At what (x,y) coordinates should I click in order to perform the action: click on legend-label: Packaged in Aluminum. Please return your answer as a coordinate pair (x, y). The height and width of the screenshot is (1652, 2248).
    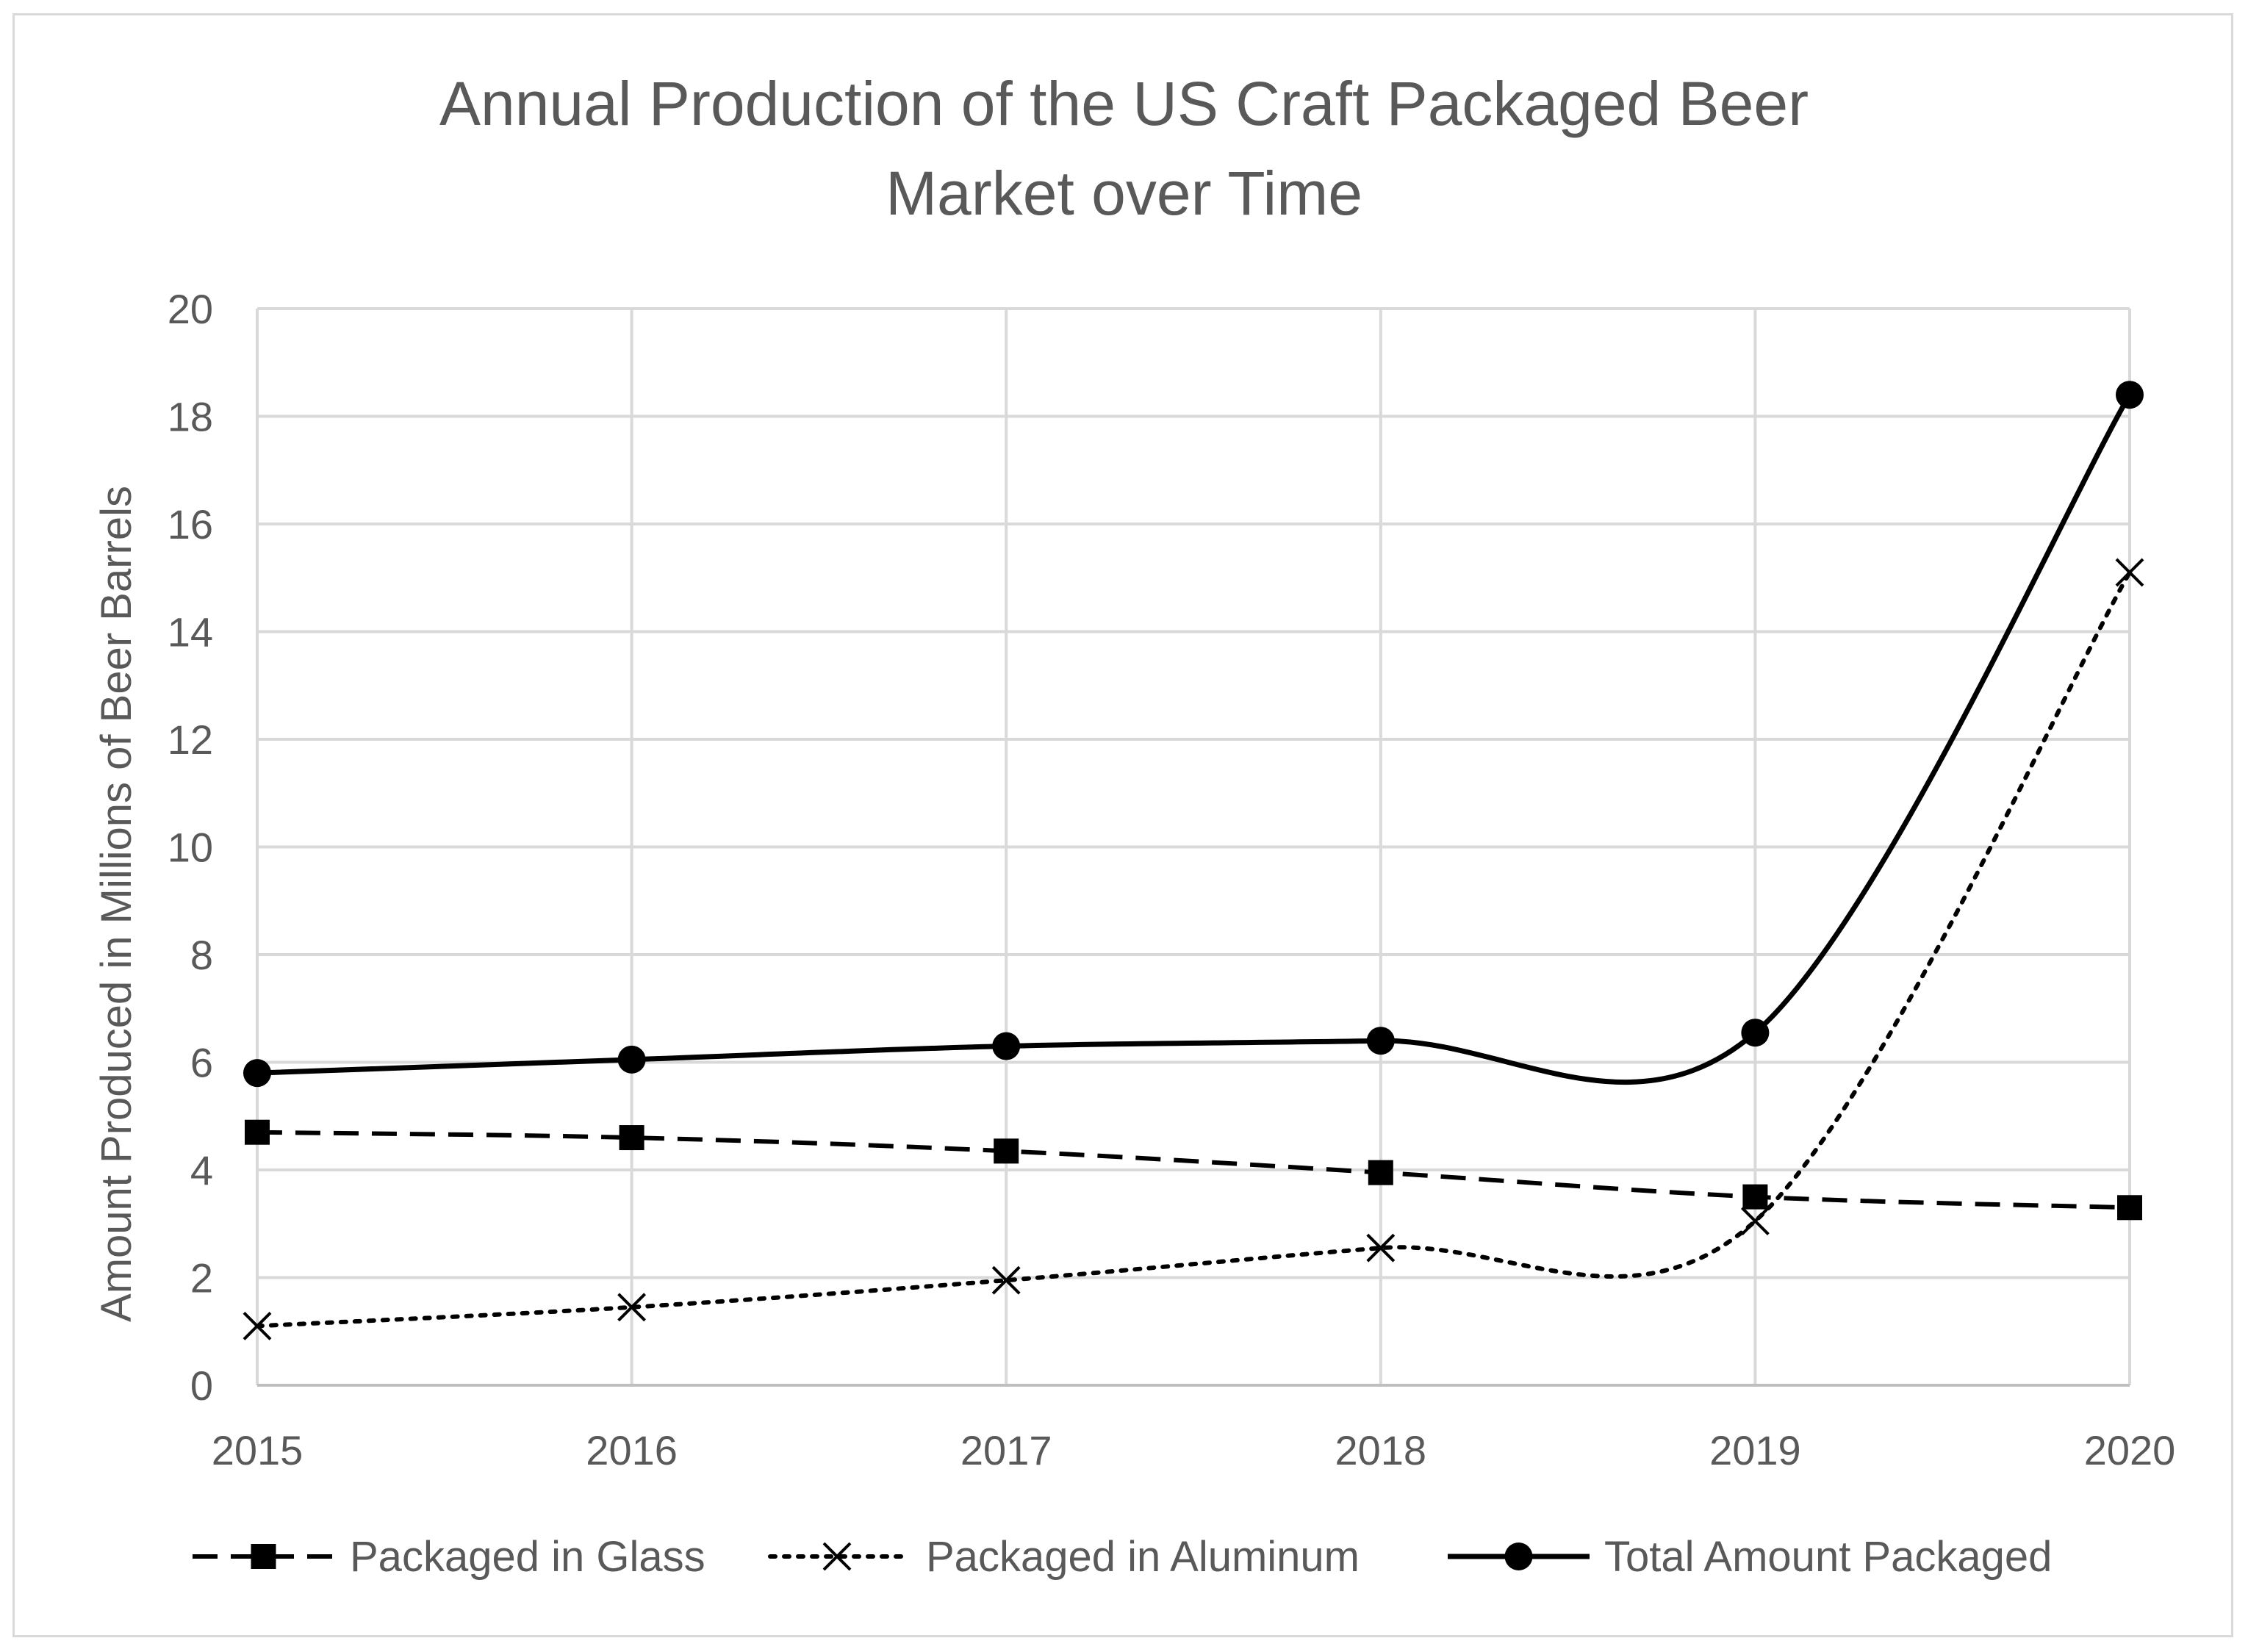
    Looking at the image, I should click on (1143, 1557).